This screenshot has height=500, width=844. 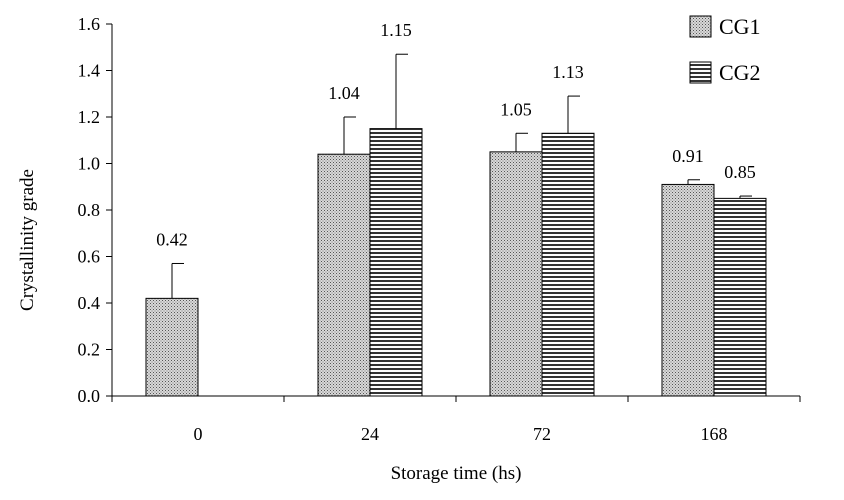 What do you see at coordinates (740, 172) in the screenshot?
I see `data-label: 0.85` at bounding box center [740, 172].